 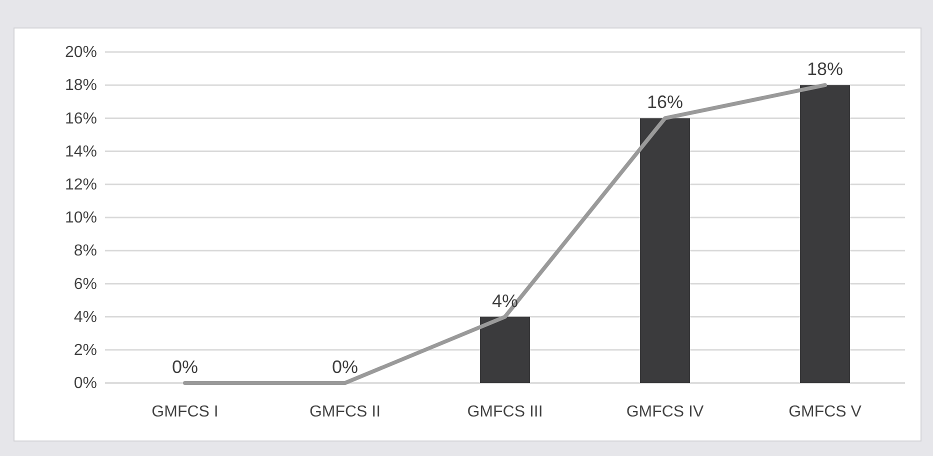 I want to click on y-tick-label: 10%, so click(x=80, y=218).